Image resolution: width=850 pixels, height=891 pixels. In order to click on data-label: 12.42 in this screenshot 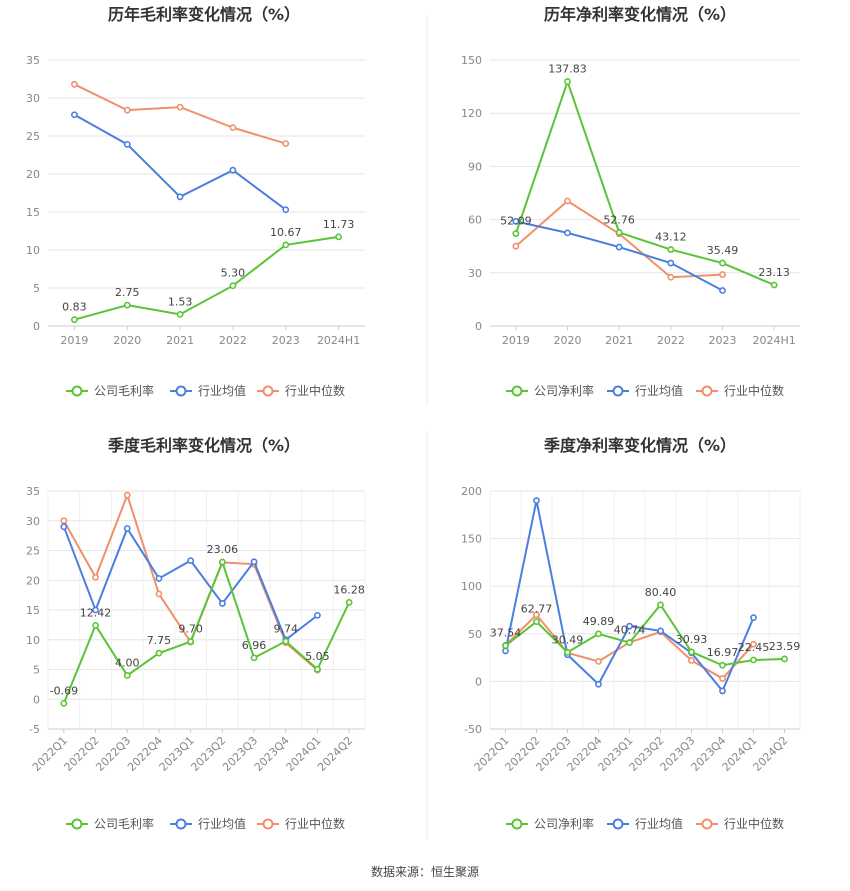, I will do `click(96, 612)`.